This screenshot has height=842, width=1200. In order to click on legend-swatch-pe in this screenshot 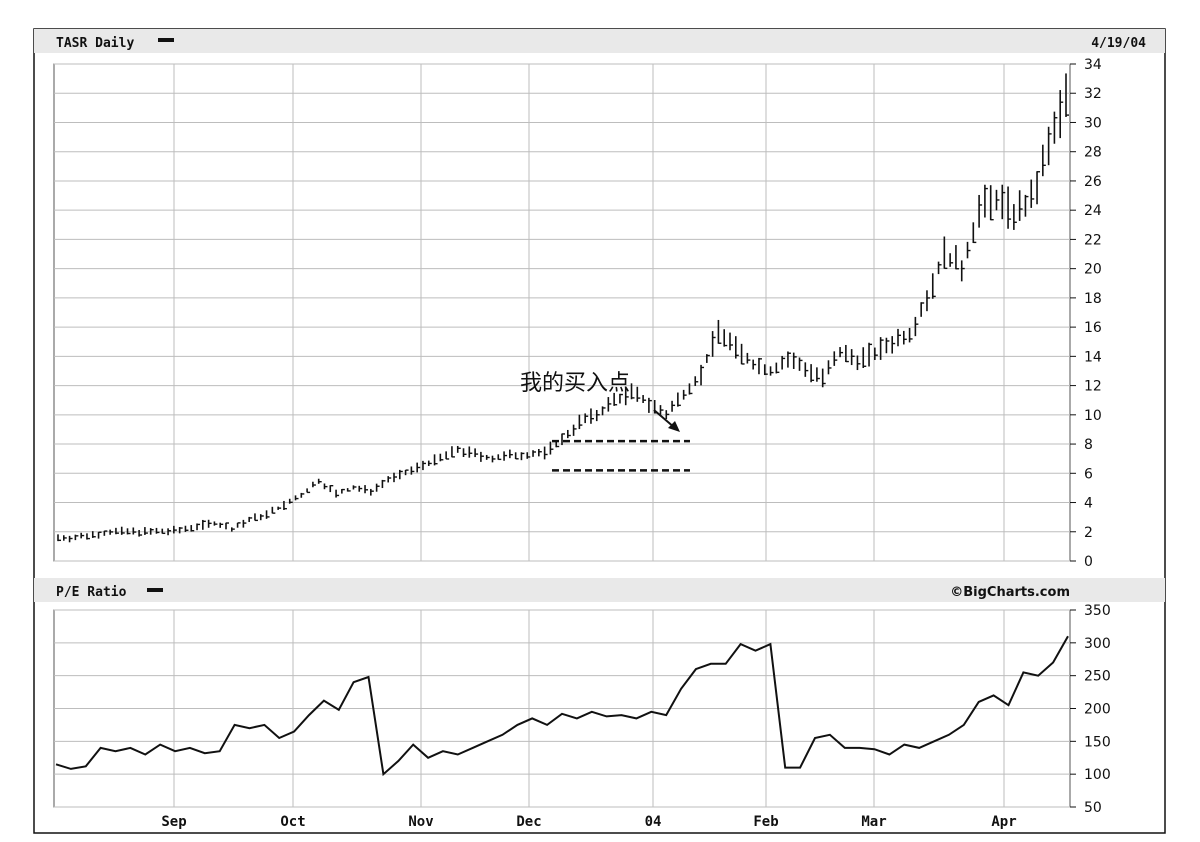, I will do `click(155, 590)`.